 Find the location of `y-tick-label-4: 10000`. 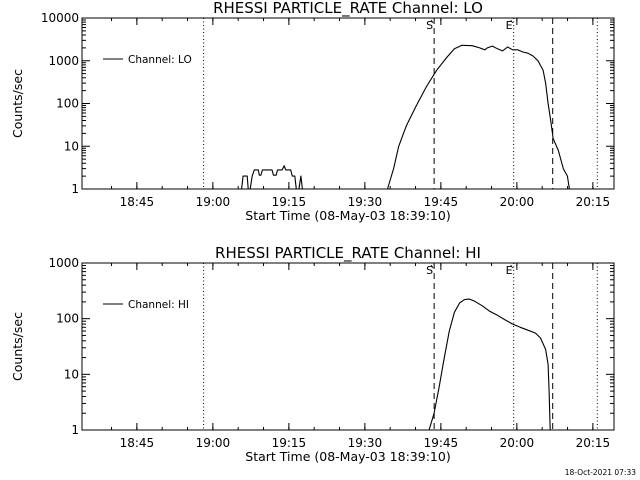

y-tick-label-4: 10000 is located at coordinates (60, 18).